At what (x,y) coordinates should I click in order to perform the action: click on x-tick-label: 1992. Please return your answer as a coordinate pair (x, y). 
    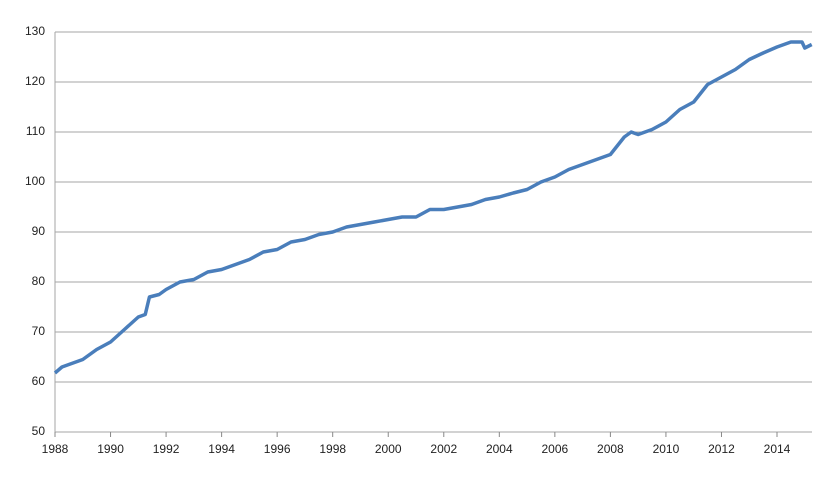
    Looking at the image, I should click on (166, 449).